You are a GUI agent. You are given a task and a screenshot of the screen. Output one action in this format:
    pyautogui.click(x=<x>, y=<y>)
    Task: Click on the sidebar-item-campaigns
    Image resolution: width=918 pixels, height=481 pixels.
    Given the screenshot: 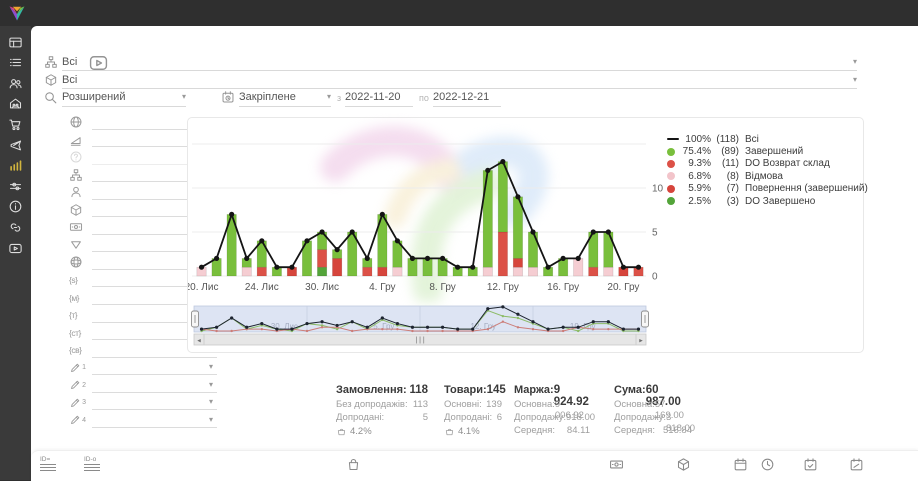 What is the action you would take?
    pyautogui.click(x=15, y=145)
    